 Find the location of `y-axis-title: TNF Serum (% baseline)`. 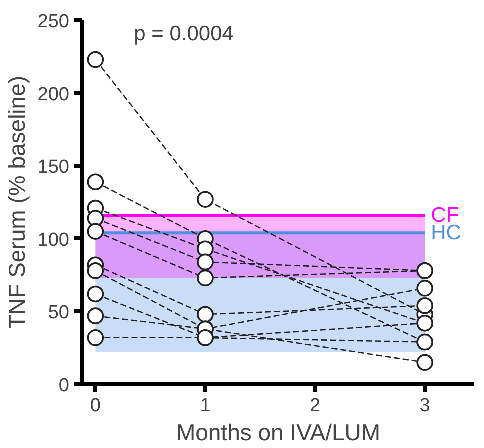

y-axis-title: TNF Serum (% baseline) is located at coordinates (17, 203).